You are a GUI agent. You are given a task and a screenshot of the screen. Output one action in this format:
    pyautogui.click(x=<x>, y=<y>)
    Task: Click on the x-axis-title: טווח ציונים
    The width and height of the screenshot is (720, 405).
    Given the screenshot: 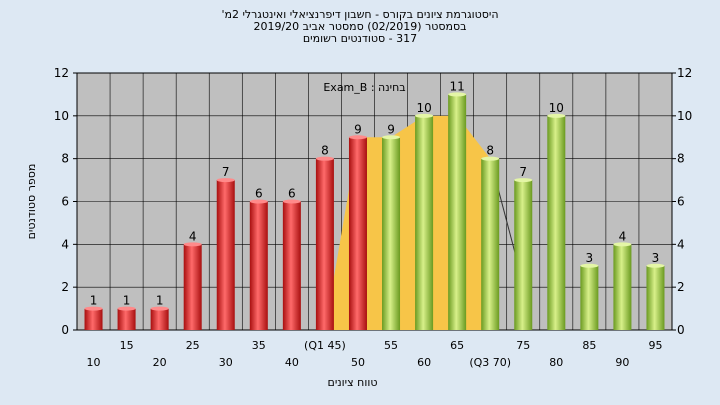 What is the action you would take?
    pyautogui.click(x=353, y=382)
    